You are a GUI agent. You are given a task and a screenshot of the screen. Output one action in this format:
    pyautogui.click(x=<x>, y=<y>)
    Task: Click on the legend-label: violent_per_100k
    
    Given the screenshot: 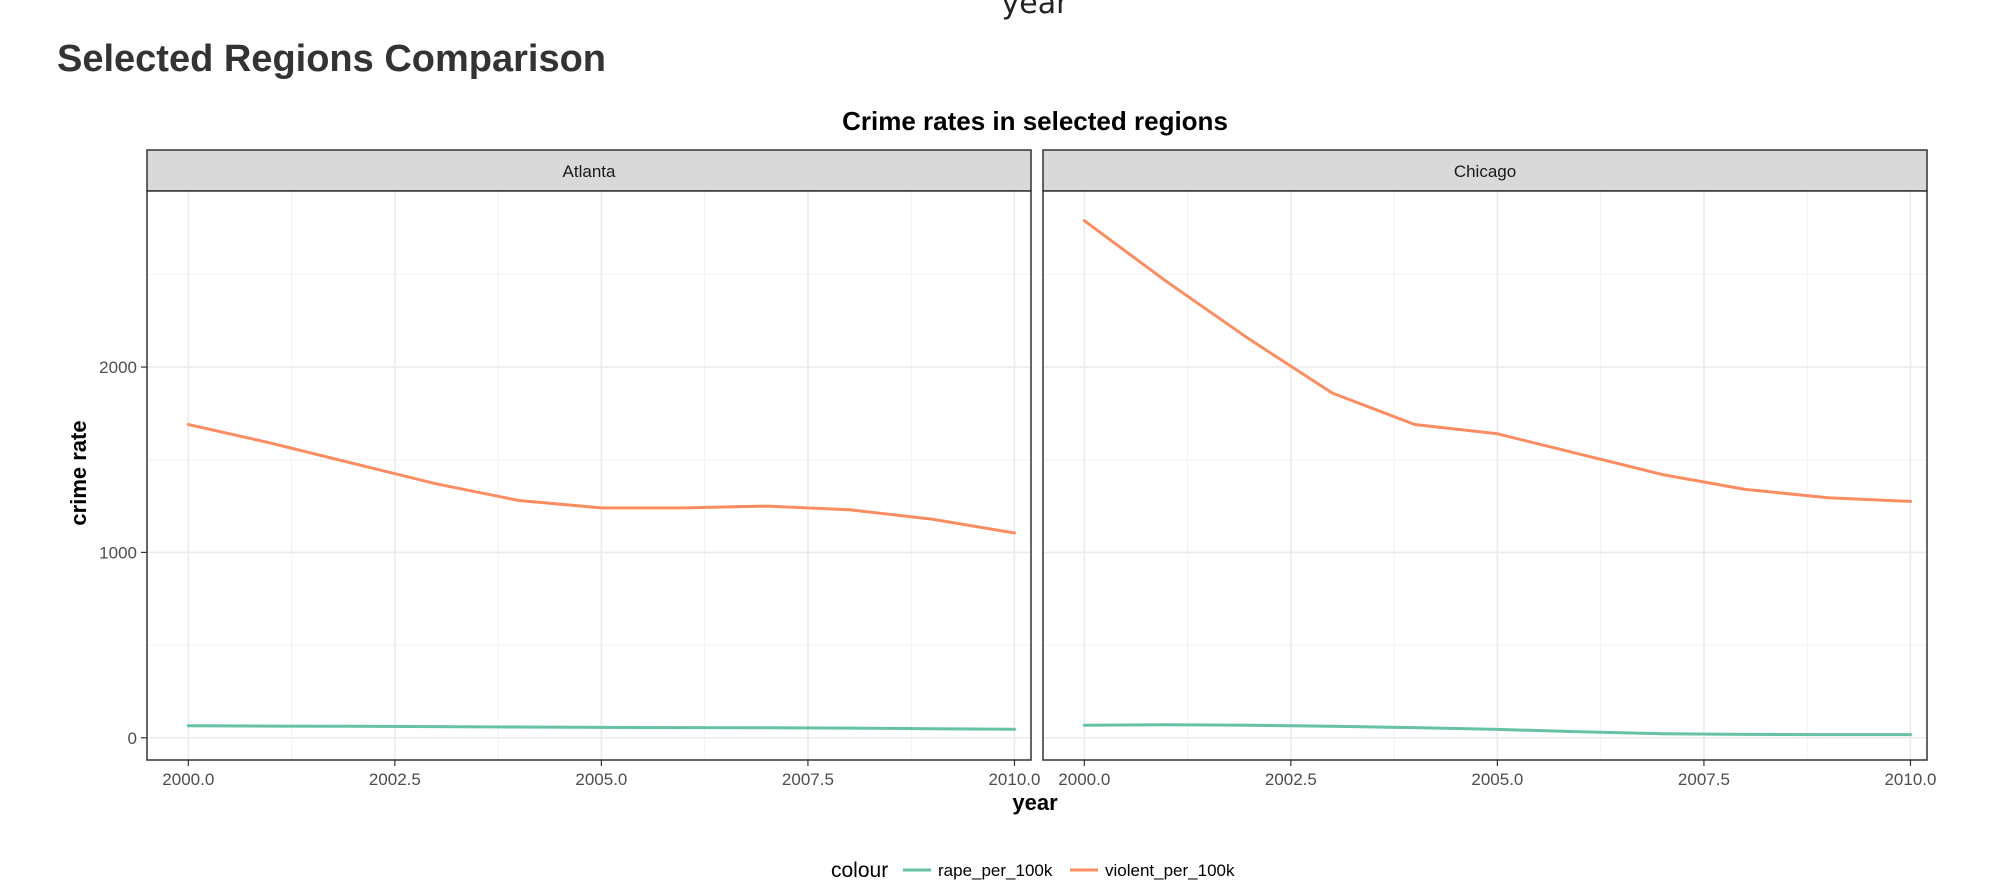 What is the action you would take?
    pyautogui.click(x=1170, y=870)
    